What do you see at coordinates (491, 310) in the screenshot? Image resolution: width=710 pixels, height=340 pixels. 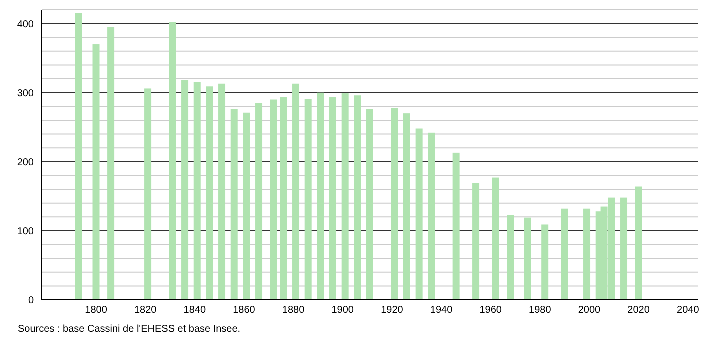 I see `x-tick-label: 1960` at bounding box center [491, 310].